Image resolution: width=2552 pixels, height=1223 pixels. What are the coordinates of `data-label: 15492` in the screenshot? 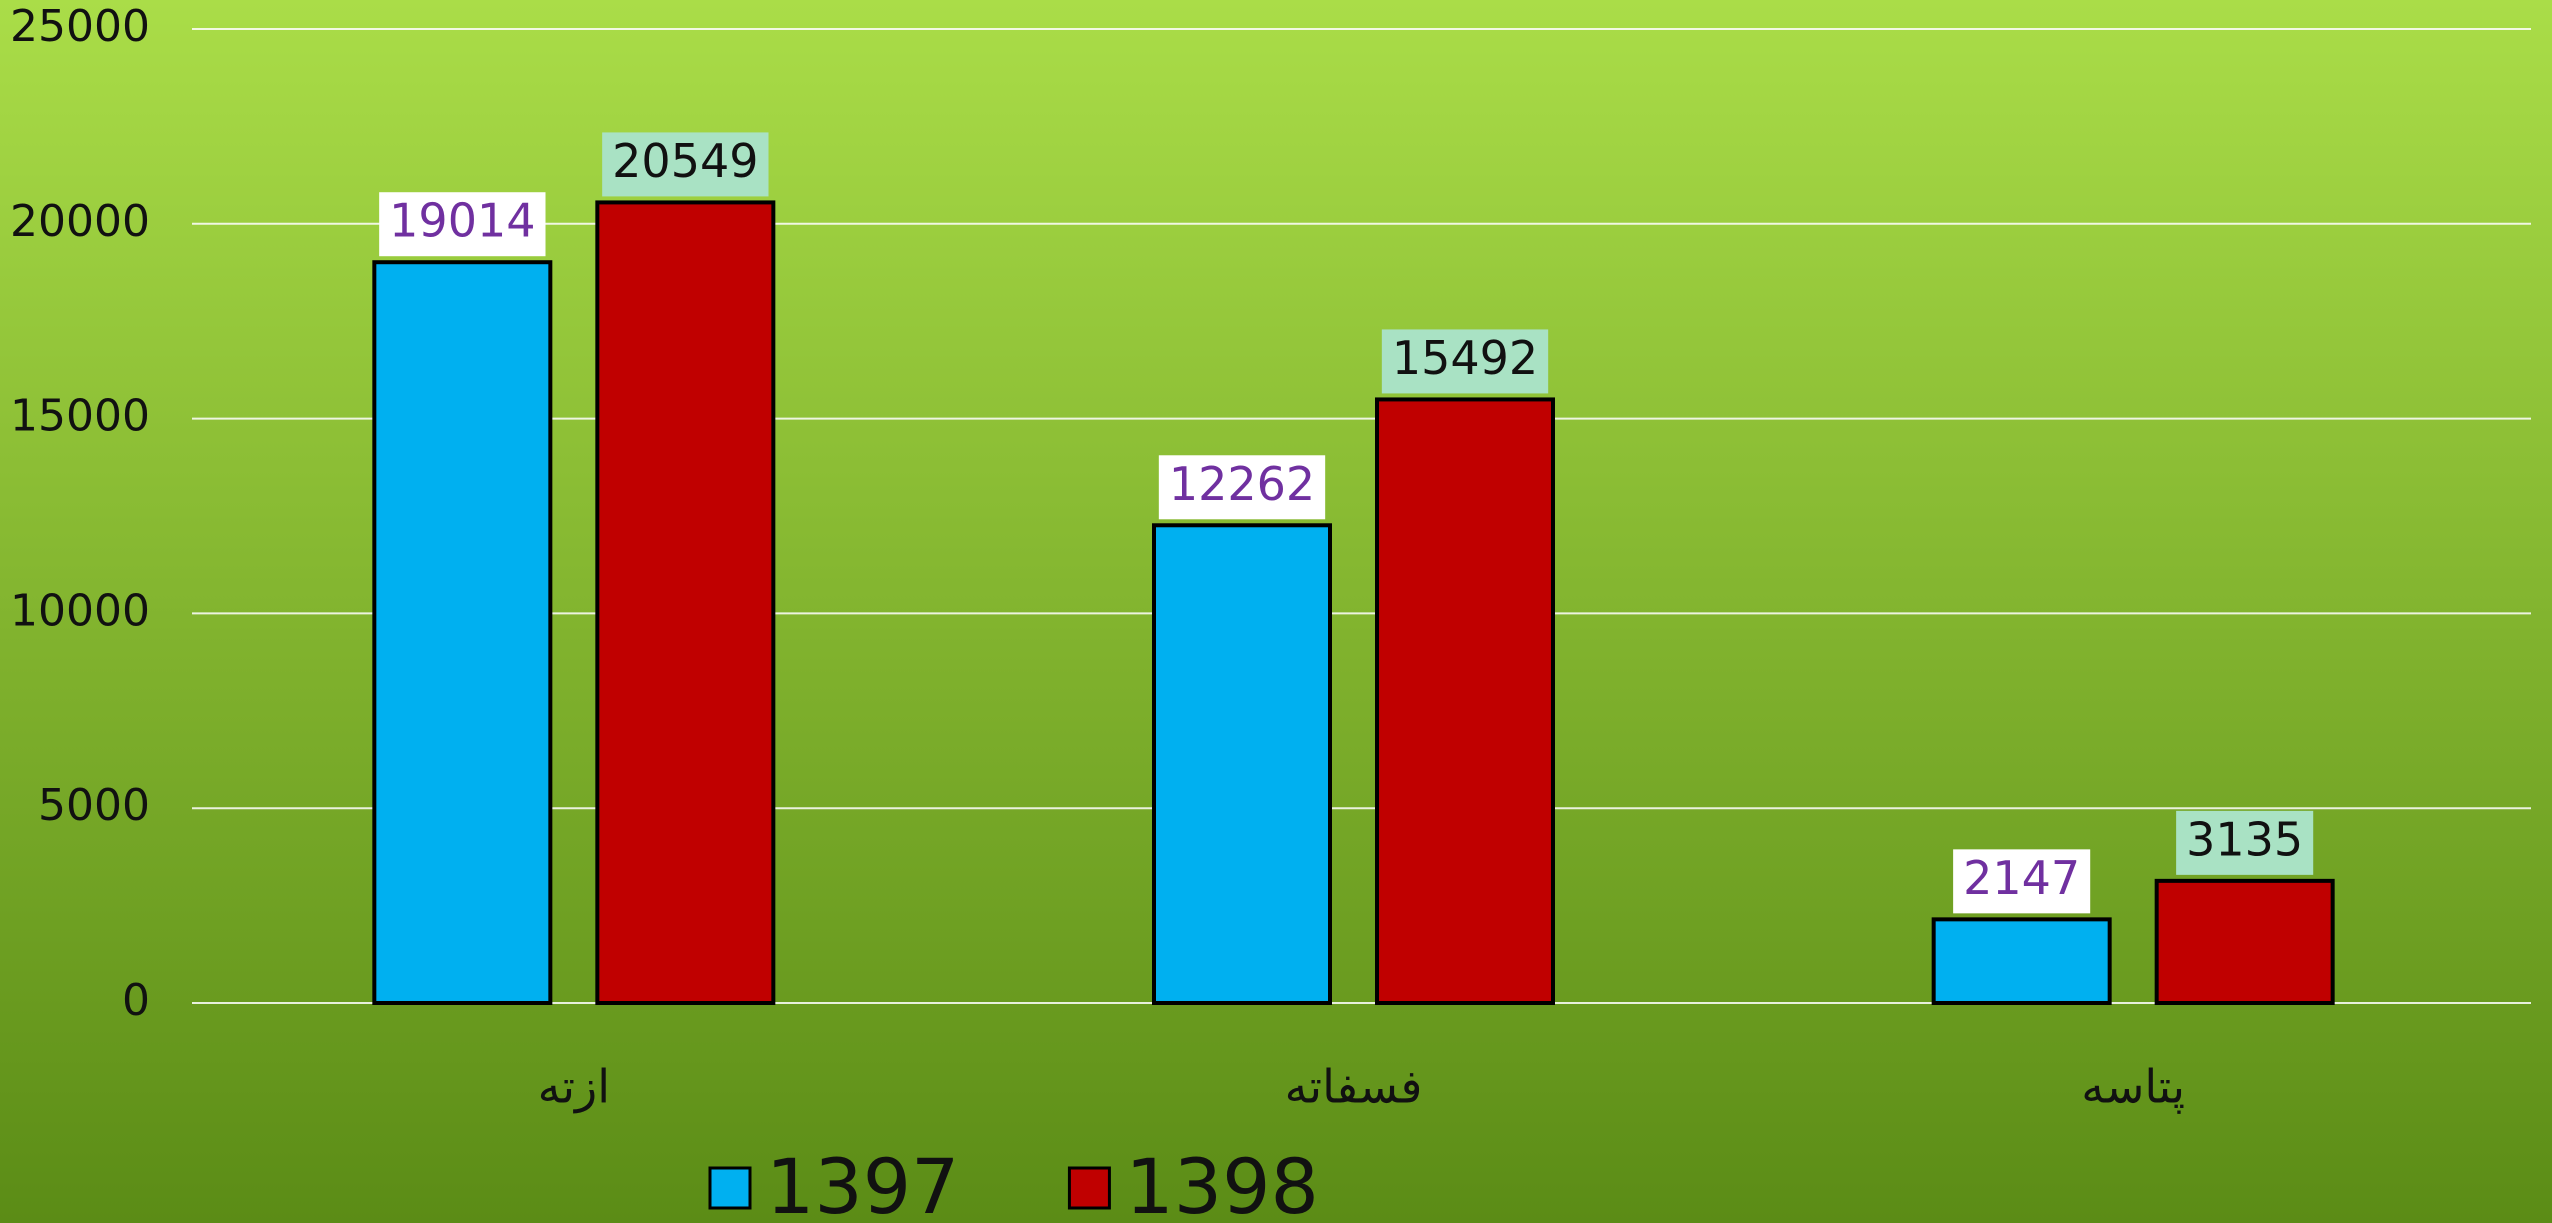 It's located at (1465, 358).